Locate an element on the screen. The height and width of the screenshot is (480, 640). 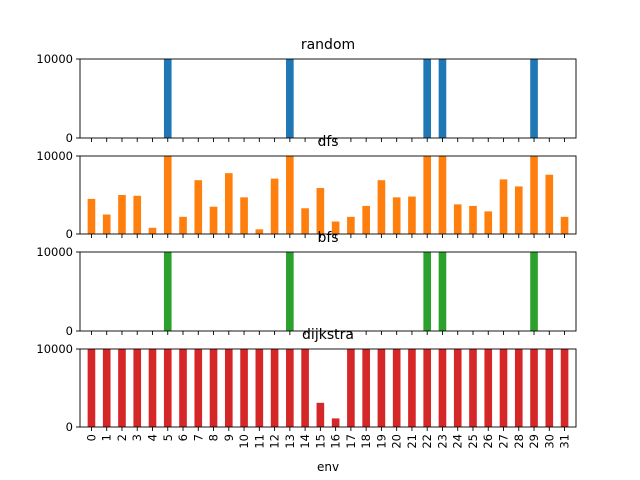
x-axis-label: env is located at coordinates (328, 467).